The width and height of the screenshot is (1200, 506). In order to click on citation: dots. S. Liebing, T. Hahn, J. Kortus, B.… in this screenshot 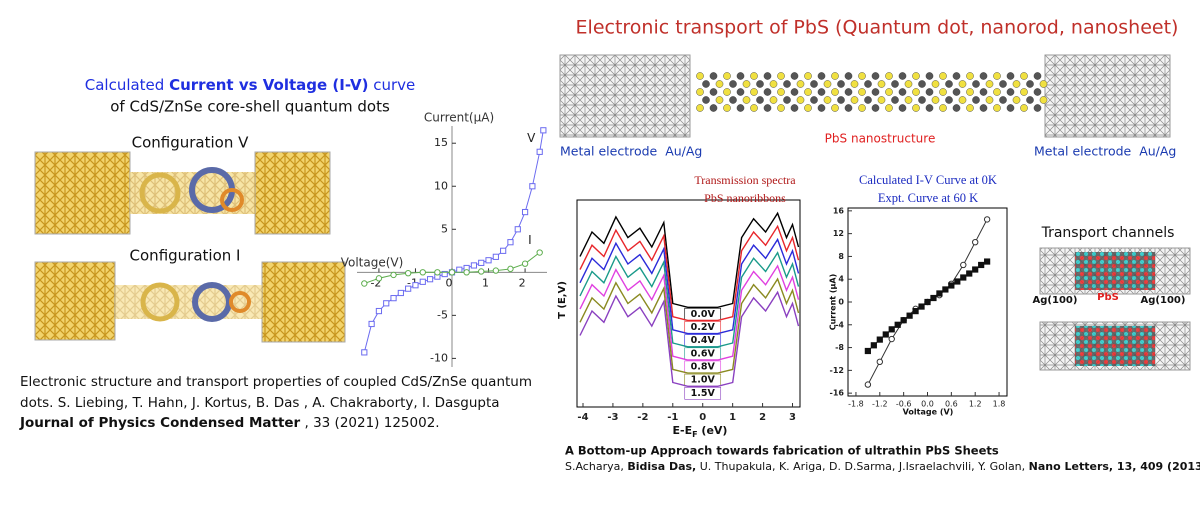, I will do `click(260, 403)`.